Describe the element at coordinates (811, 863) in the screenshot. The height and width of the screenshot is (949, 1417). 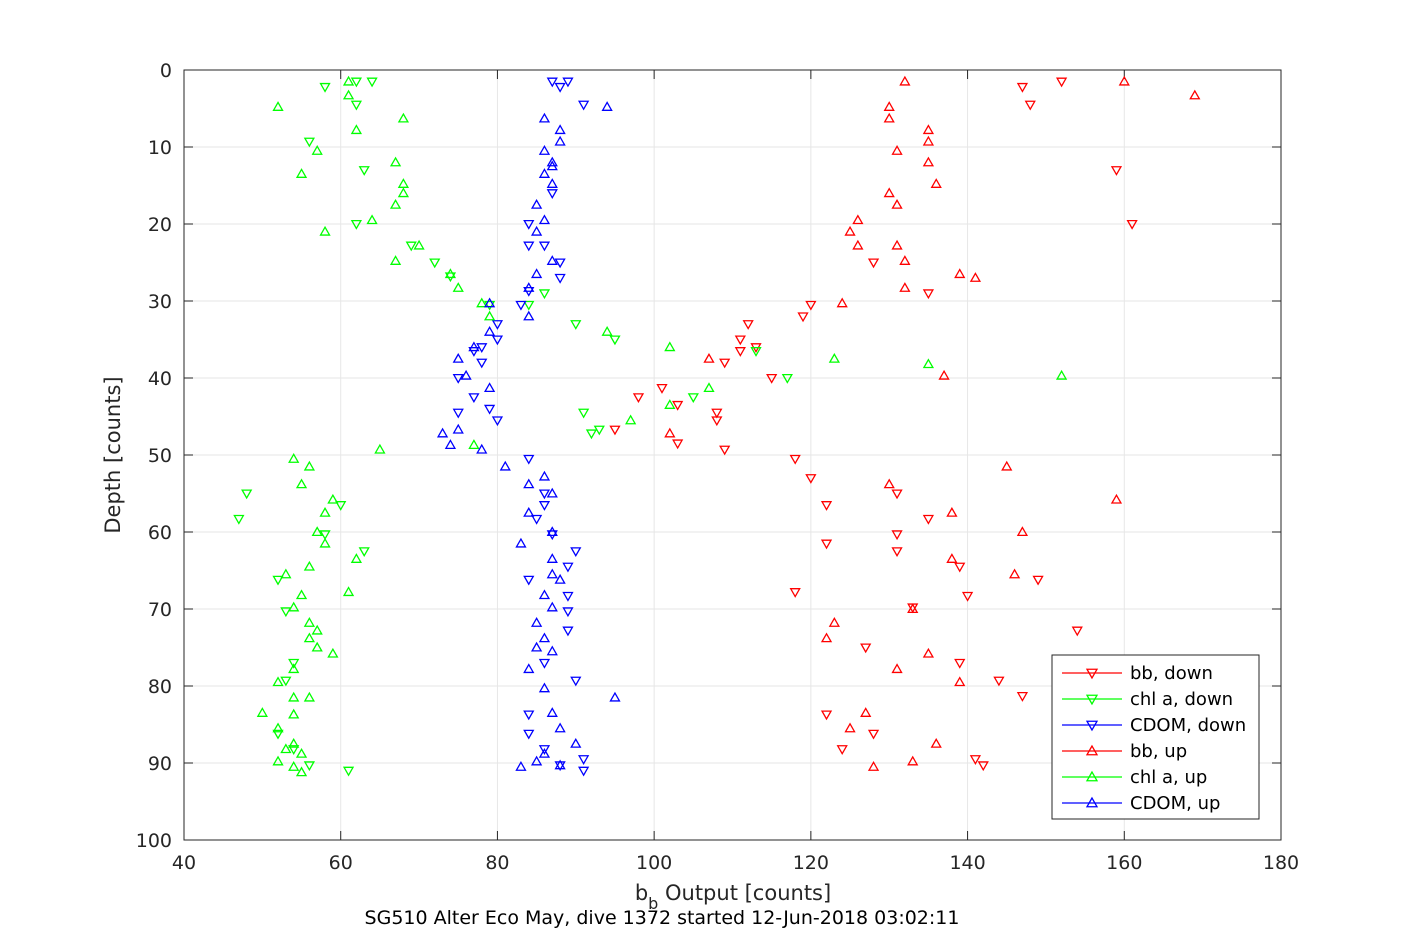
I see `x-tick-label: 120` at that location.